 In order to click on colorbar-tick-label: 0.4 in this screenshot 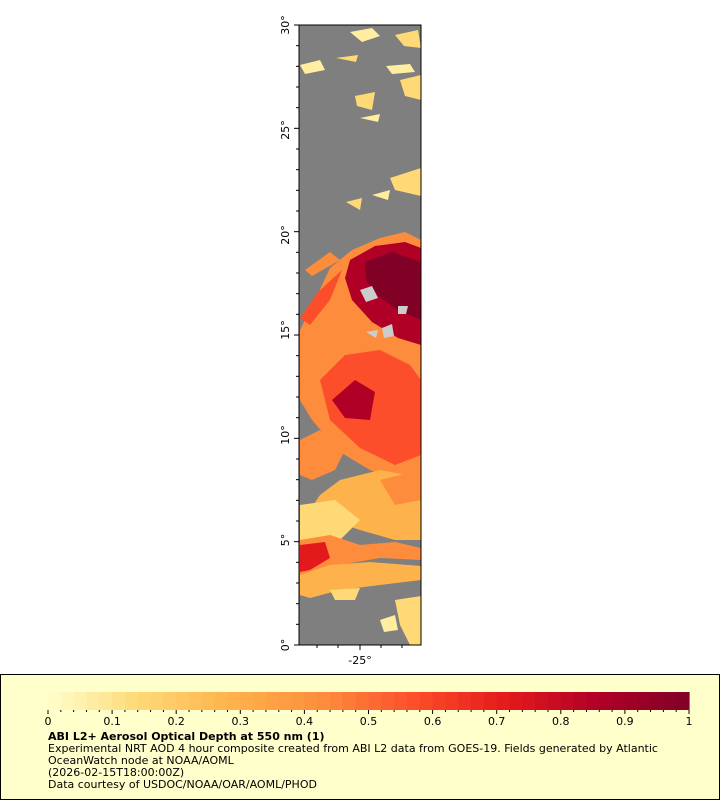, I will do `click(305, 721)`.